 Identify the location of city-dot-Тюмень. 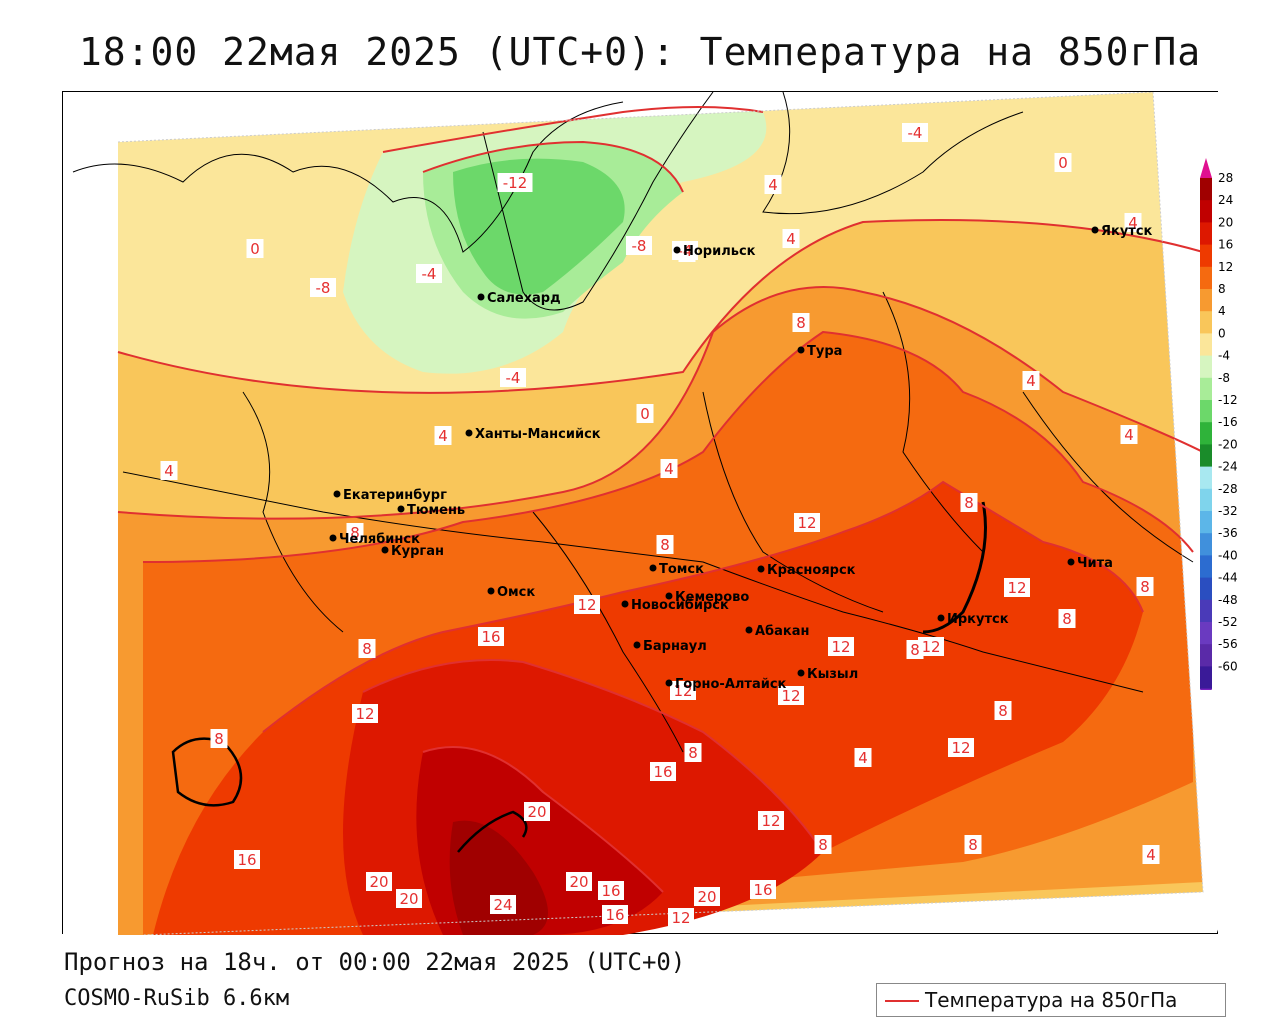
(401, 509).